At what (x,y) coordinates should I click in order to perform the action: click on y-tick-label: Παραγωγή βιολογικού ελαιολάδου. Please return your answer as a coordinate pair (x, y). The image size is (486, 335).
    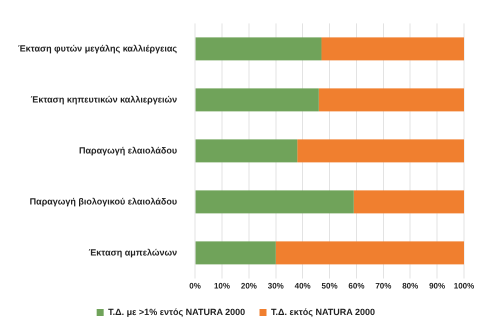
    Looking at the image, I should click on (104, 201).